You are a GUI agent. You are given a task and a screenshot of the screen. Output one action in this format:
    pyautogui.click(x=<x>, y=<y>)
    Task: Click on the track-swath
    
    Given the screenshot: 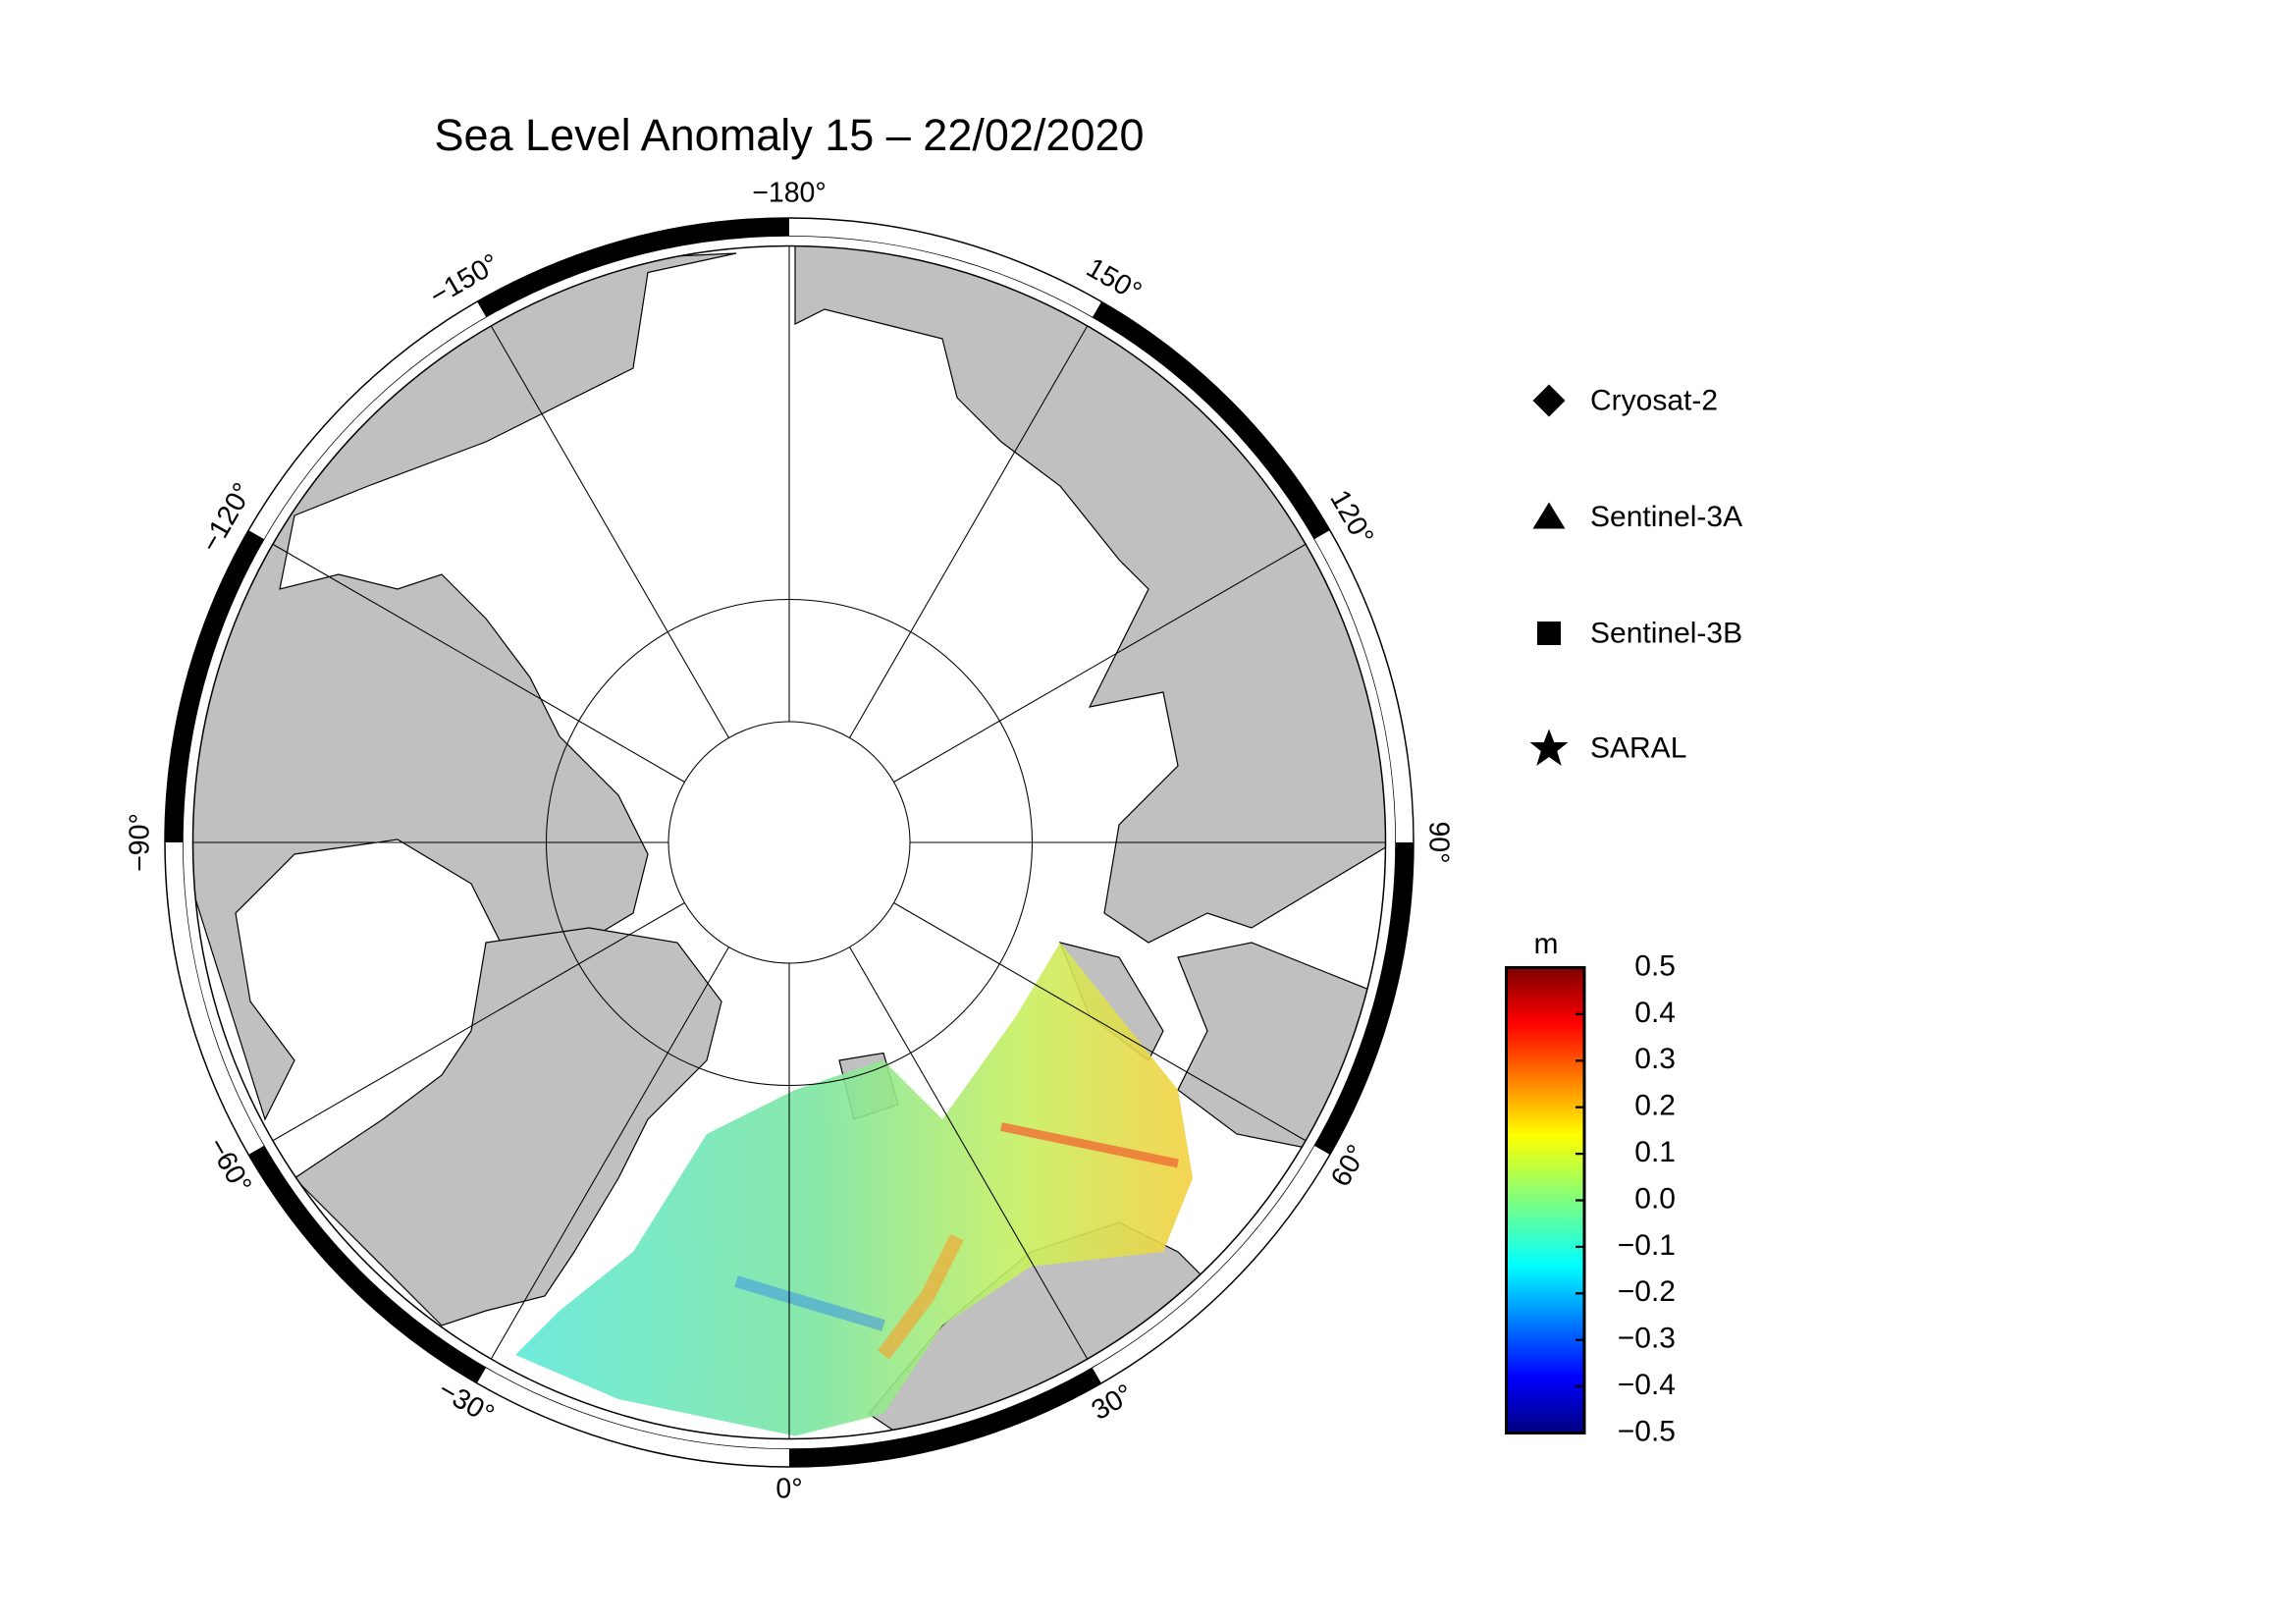 What is the action you would take?
    pyautogui.click(x=854, y=1189)
    